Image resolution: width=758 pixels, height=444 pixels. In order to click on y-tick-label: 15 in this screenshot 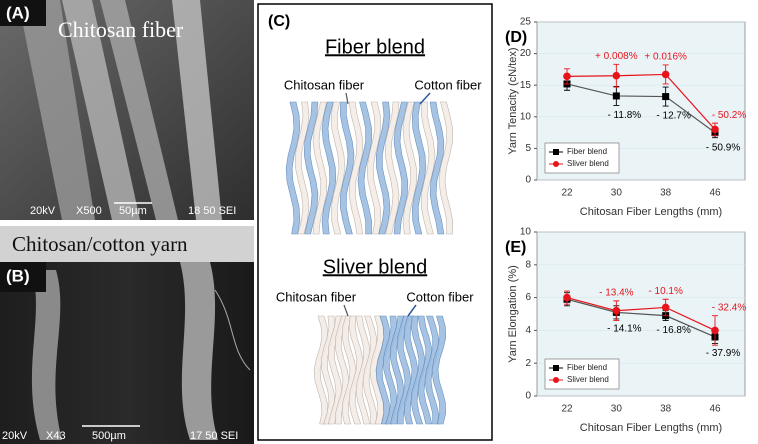, I will do `click(526, 85)`.